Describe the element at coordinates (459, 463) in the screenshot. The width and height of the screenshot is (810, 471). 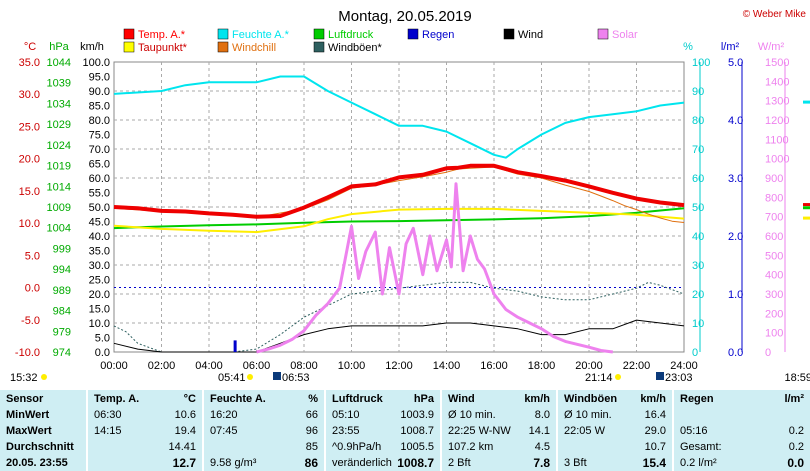
I see `wind-row-time: 2 Bft` at that location.